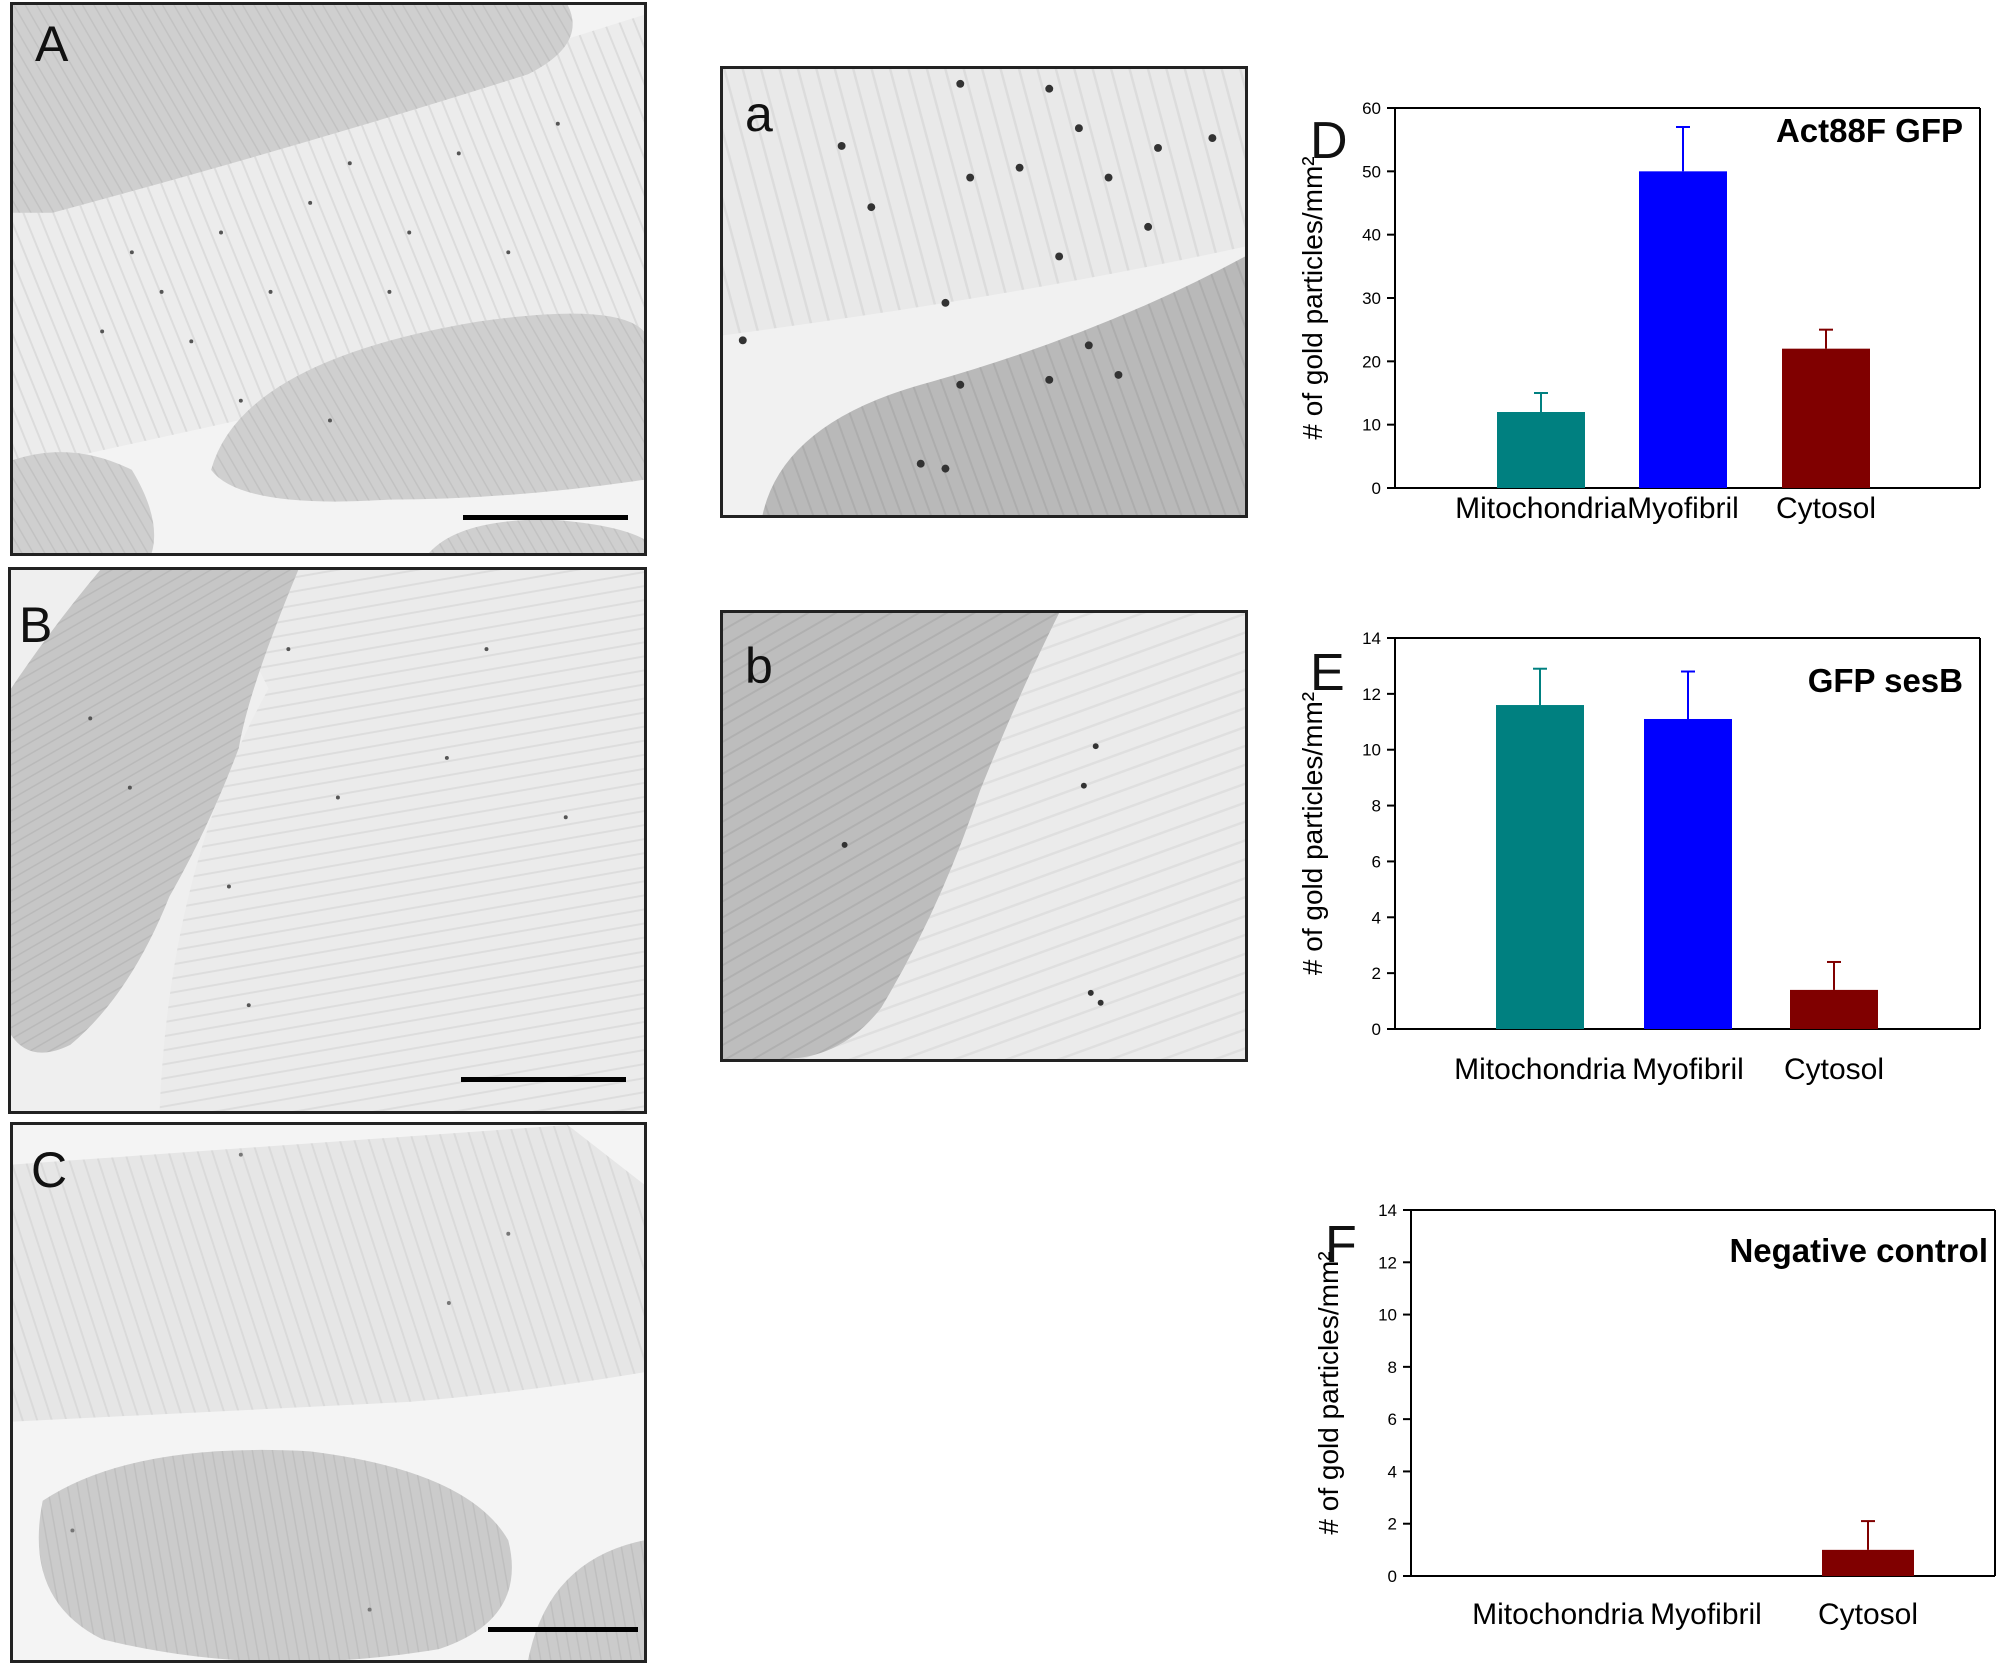 The image size is (2001, 1666). What do you see at coordinates (1371, 108) in the screenshot?
I see `y-tick-label: 60` at bounding box center [1371, 108].